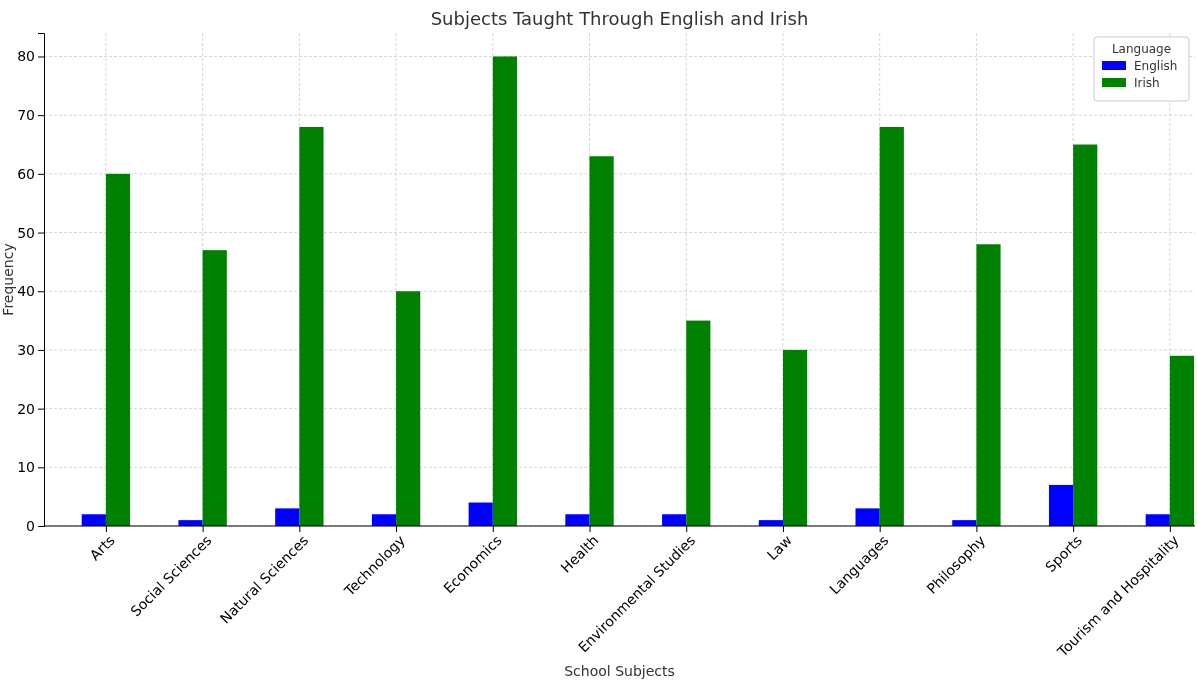 The height and width of the screenshot is (681, 1197). Describe the element at coordinates (30, 525) in the screenshot. I see `y-tick-label: 0` at that location.